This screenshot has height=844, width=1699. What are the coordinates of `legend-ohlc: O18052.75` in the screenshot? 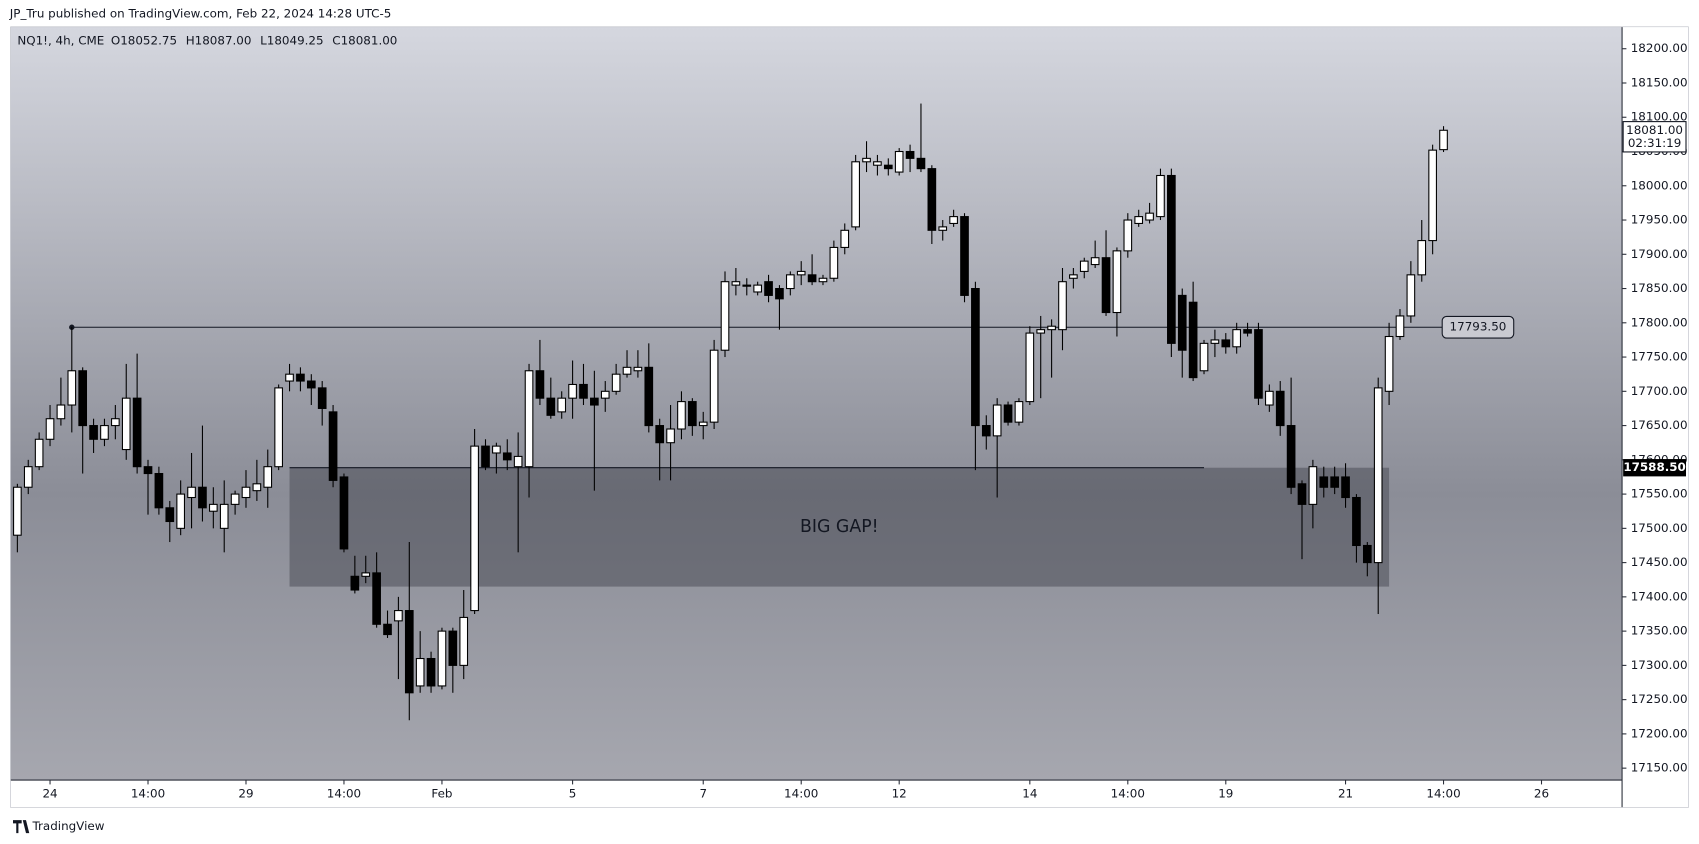 It's located at (144, 41).